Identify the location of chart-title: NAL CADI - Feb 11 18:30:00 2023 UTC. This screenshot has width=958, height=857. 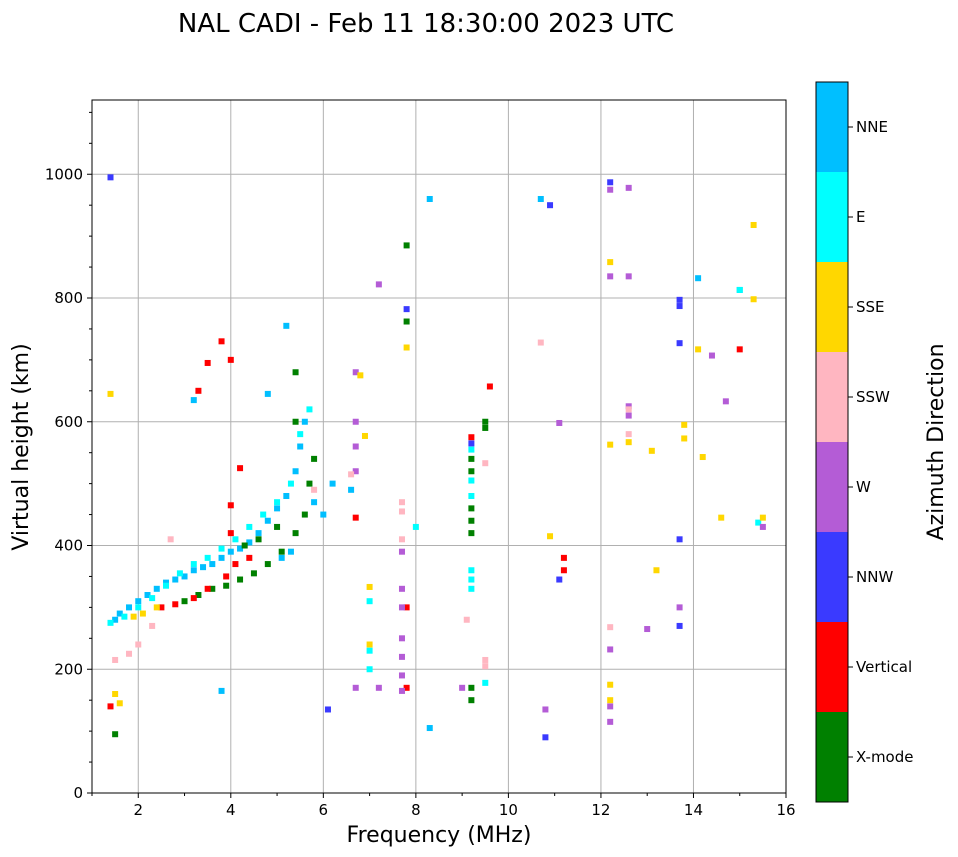
(426, 24).